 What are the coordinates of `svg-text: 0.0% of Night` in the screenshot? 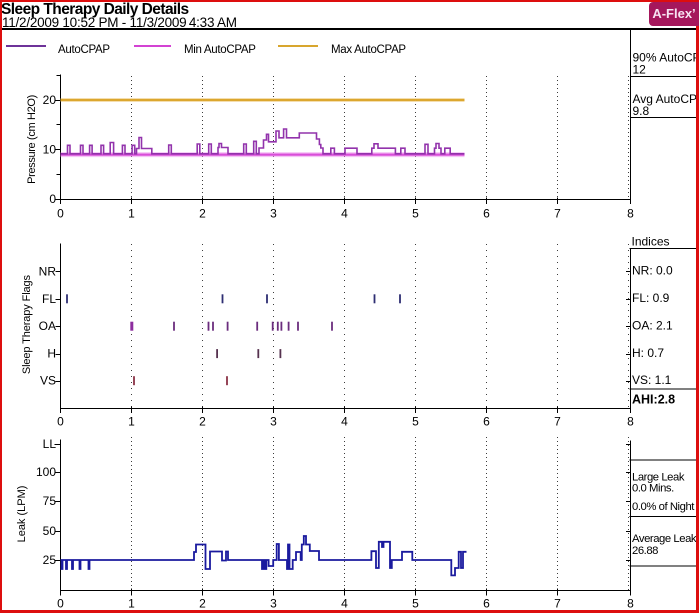 It's located at (663, 507).